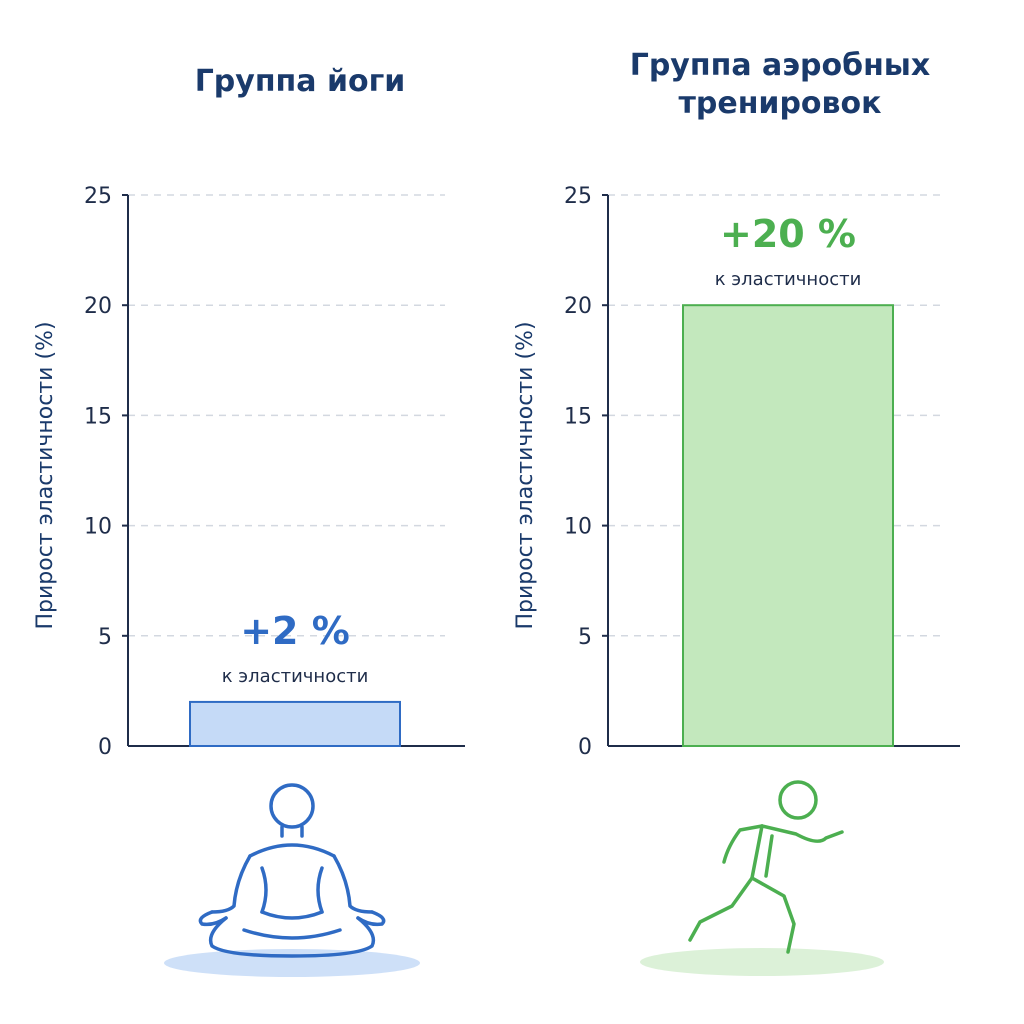 Image resolution: width=1024 pixels, height=1024 pixels. I want to click on bar-value-label: +20 %, so click(788, 234).